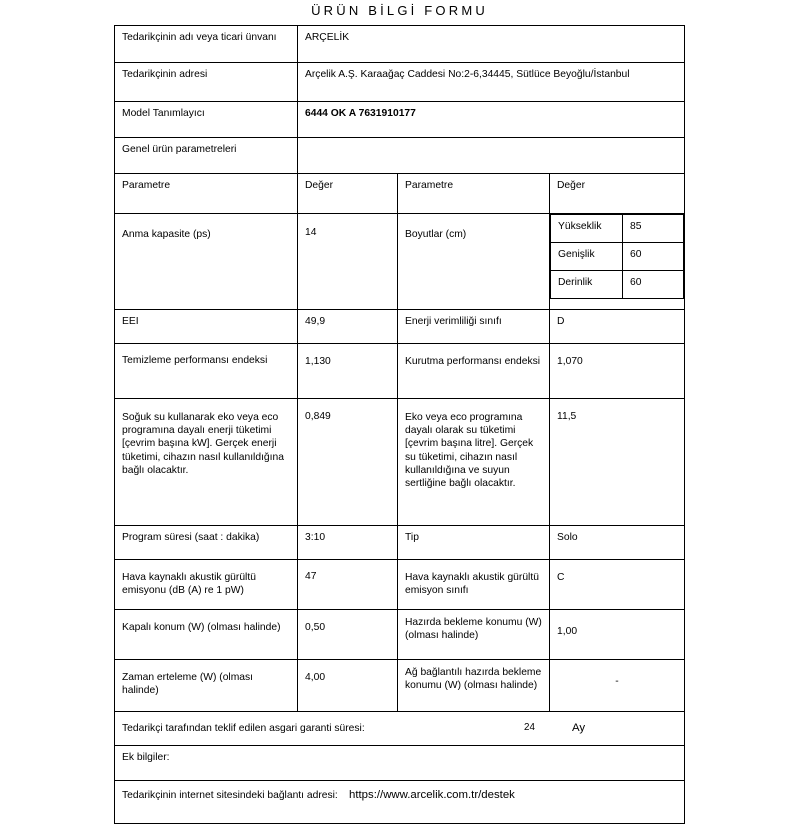  What do you see at coordinates (206, 82) in the screenshot?
I see `supplier-address-label: Tedarikçinin adresi` at bounding box center [206, 82].